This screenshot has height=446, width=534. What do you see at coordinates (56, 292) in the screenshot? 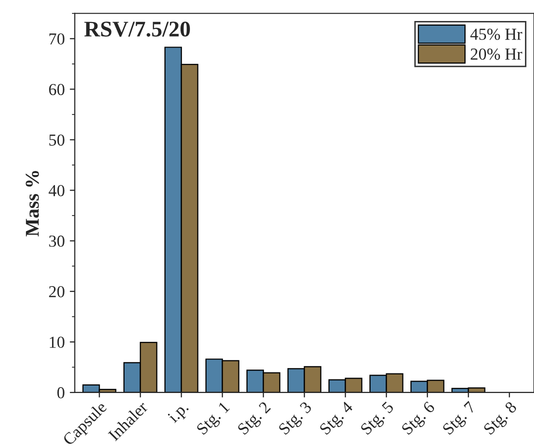
I see `y-tick-label: 20` at bounding box center [56, 292].